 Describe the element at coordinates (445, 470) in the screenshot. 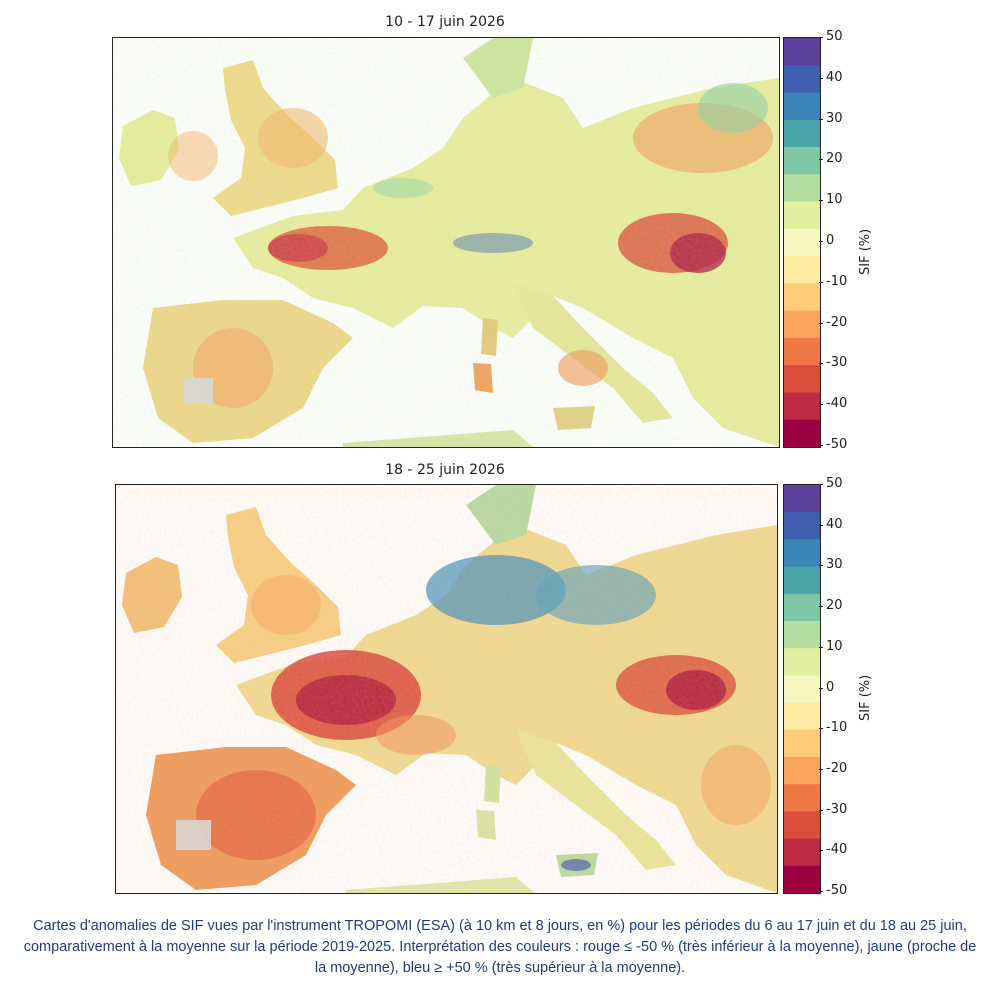

I see `panel-2-title: 18 - 25 juin 2026` at that location.